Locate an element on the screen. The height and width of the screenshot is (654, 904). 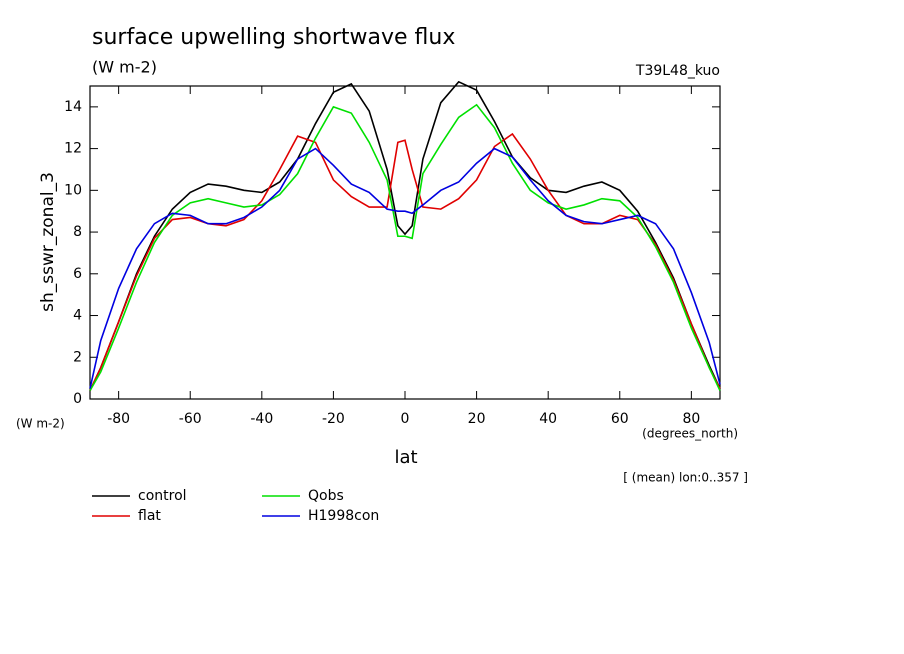
x-tick-label: 0 is located at coordinates (405, 419).